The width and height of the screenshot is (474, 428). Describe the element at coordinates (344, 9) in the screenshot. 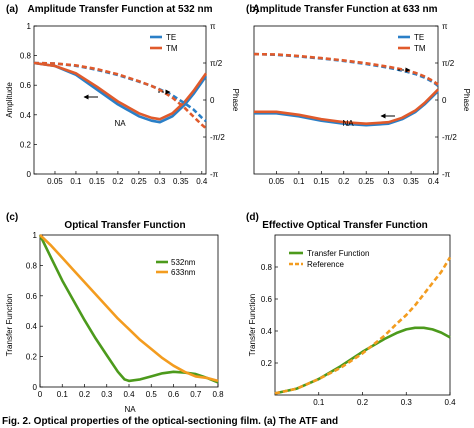

I see `title-b: Amplitude Transfer Function at 633 nm` at that location.